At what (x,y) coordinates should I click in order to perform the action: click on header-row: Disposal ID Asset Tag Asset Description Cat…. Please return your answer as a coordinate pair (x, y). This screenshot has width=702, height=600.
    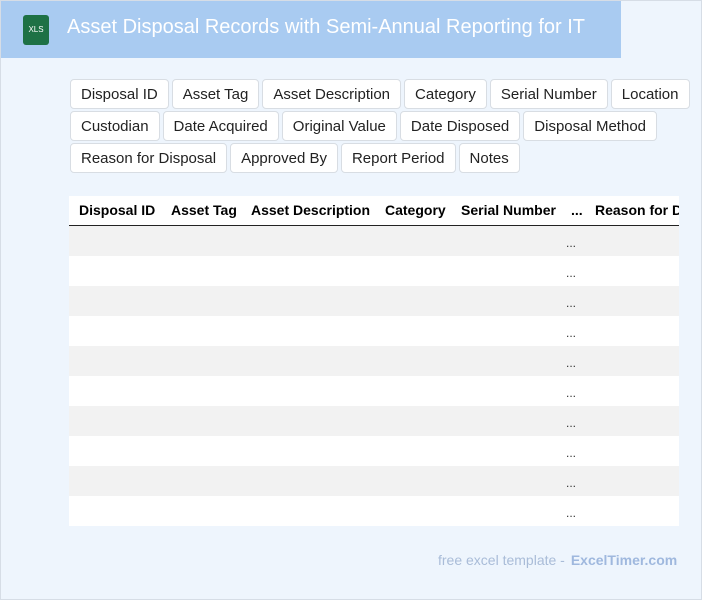
    Looking at the image, I should click on (374, 211).